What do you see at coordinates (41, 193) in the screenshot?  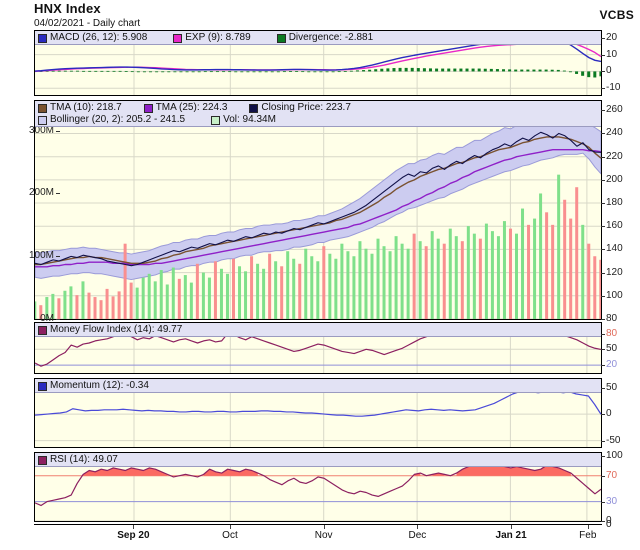 I see `volume-tick-label: 200M` at bounding box center [41, 193].